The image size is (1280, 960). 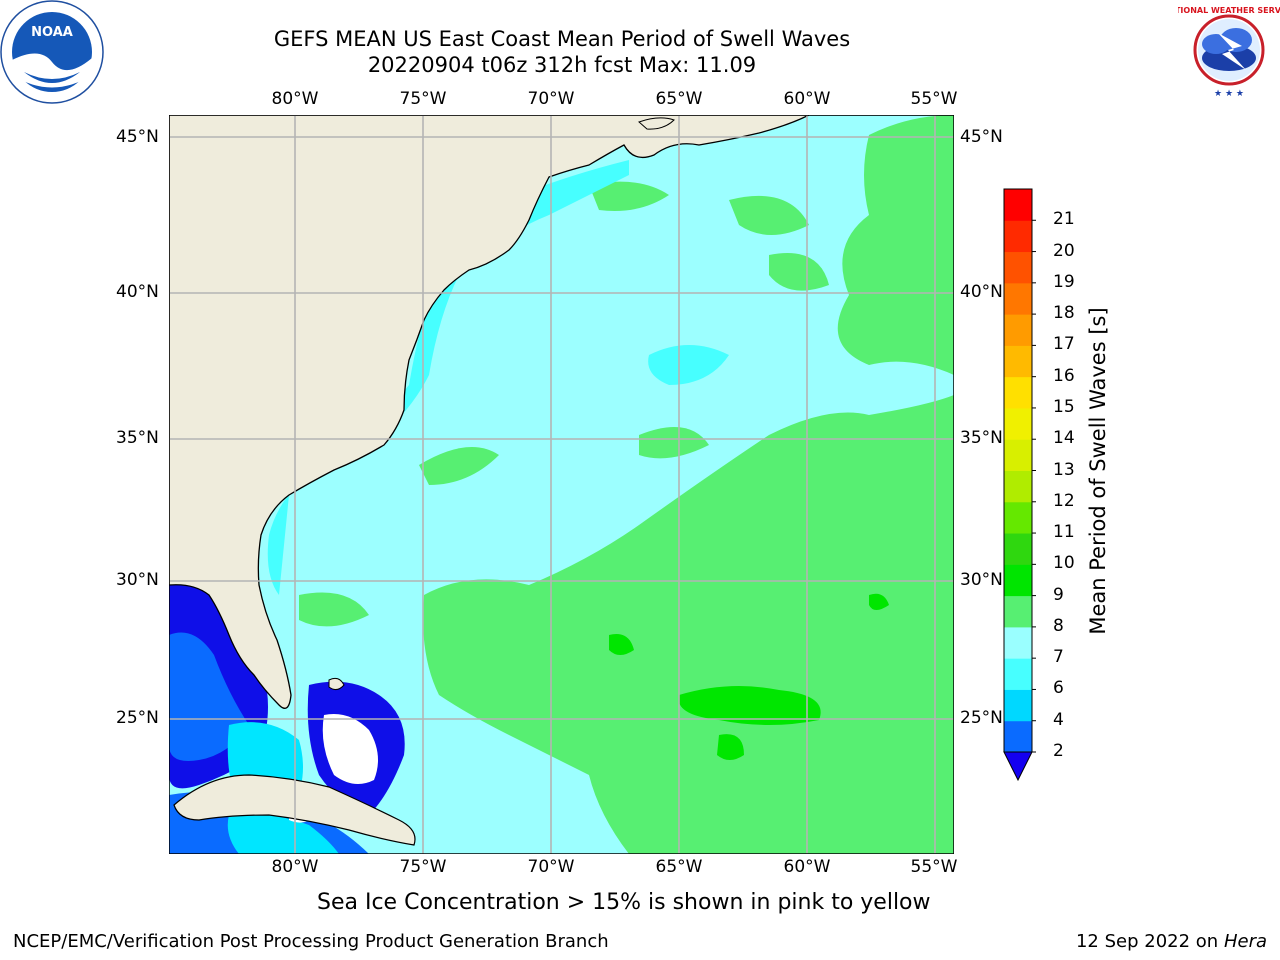 I want to click on colorbar, so click(x=1019, y=485).